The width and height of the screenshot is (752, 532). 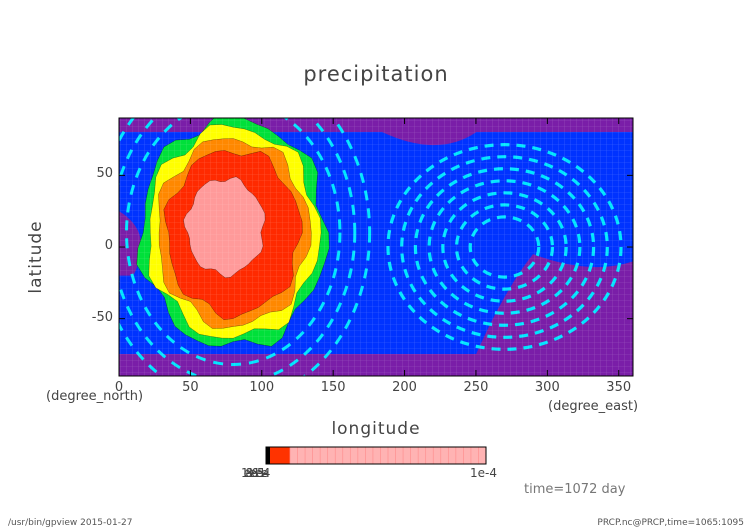 What do you see at coordinates (376, 429) in the screenshot?
I see `x-axis-label: longitude` at bounding box center [376, 429].